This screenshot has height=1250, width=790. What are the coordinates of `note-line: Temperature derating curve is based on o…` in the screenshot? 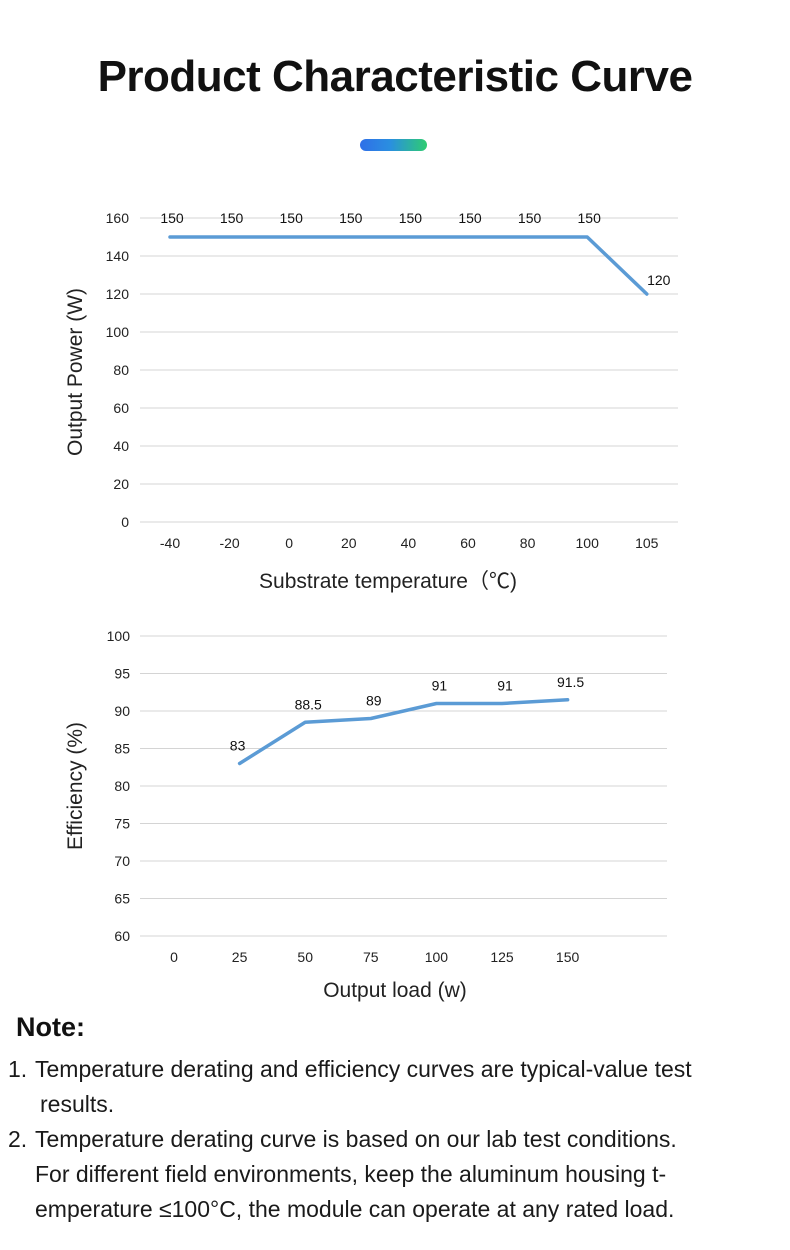 It's located at (356, 1139).